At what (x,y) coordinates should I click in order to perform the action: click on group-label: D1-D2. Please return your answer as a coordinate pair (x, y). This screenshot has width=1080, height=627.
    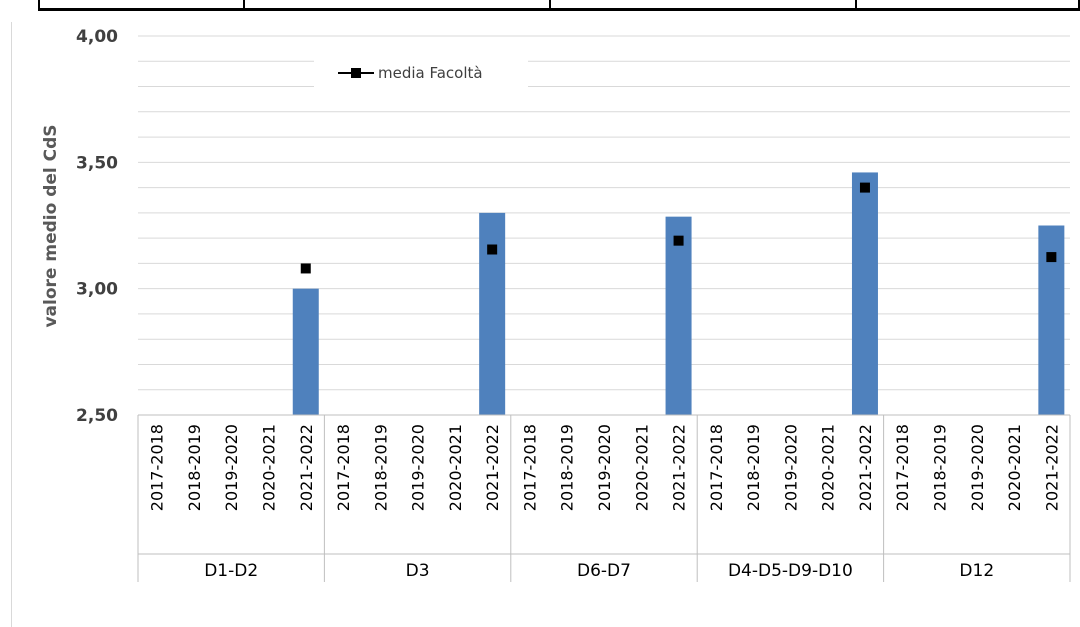
    Looking at the image, I should click on (231, 571).